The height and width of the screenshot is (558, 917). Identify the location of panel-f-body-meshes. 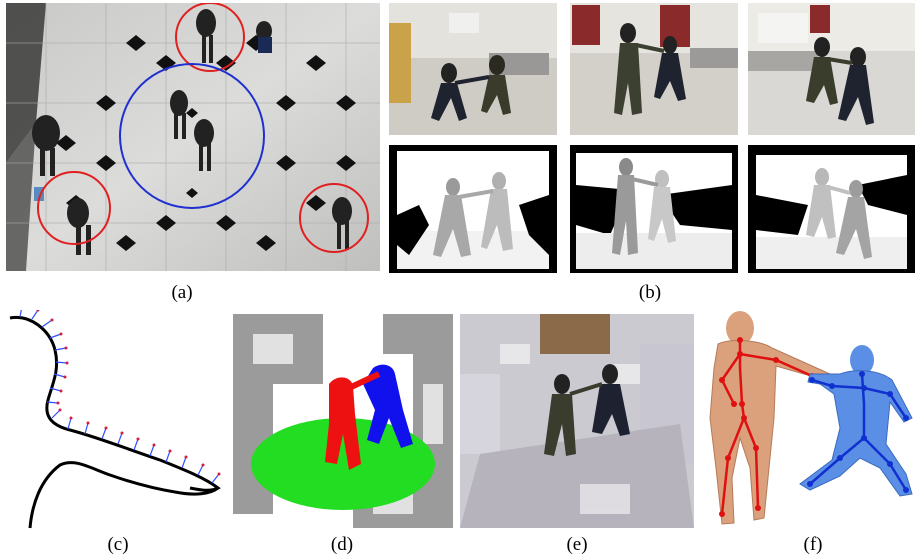
(807, 419).